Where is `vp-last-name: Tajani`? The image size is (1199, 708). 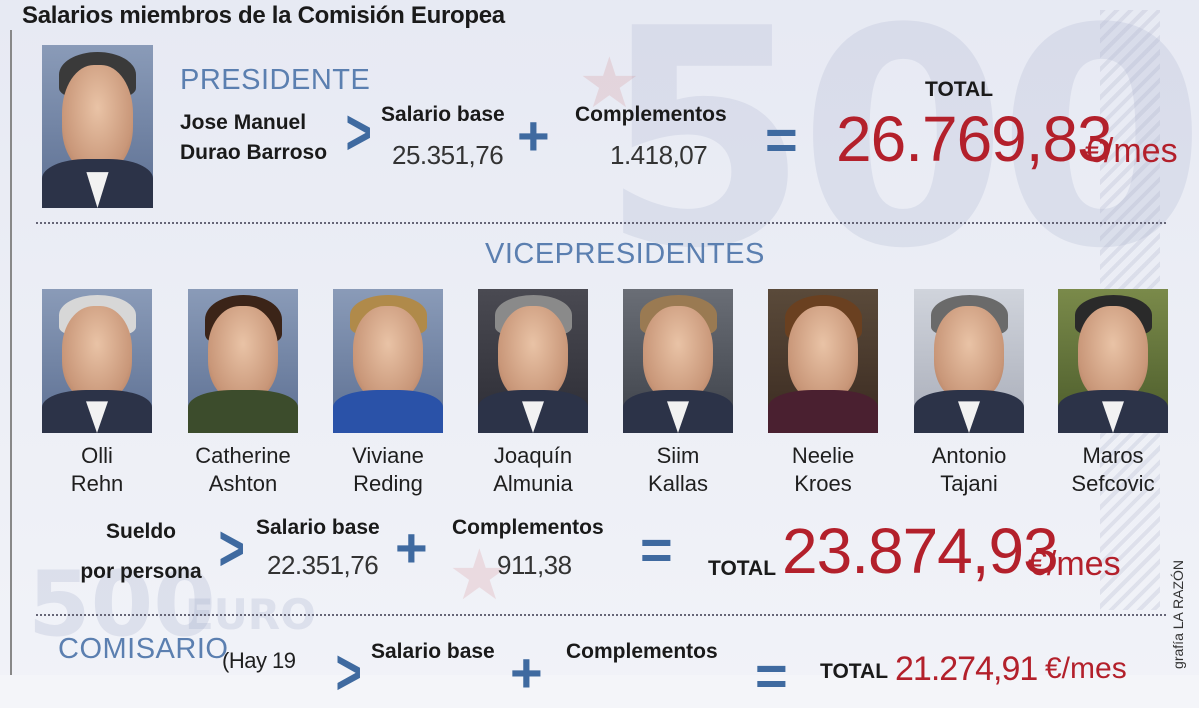
vp-last-name: Tajani is located at coordinates (969, 483).